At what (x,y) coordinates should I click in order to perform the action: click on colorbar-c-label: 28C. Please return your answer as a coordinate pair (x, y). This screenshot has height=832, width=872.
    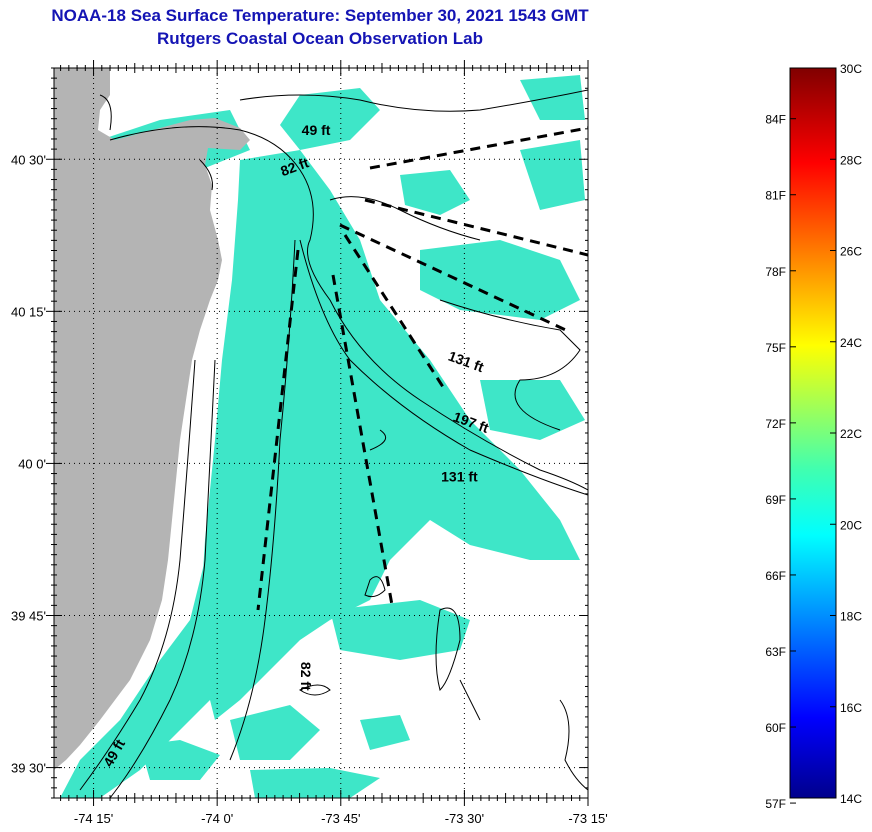
    Looking at the image, I should click on (851, 160).